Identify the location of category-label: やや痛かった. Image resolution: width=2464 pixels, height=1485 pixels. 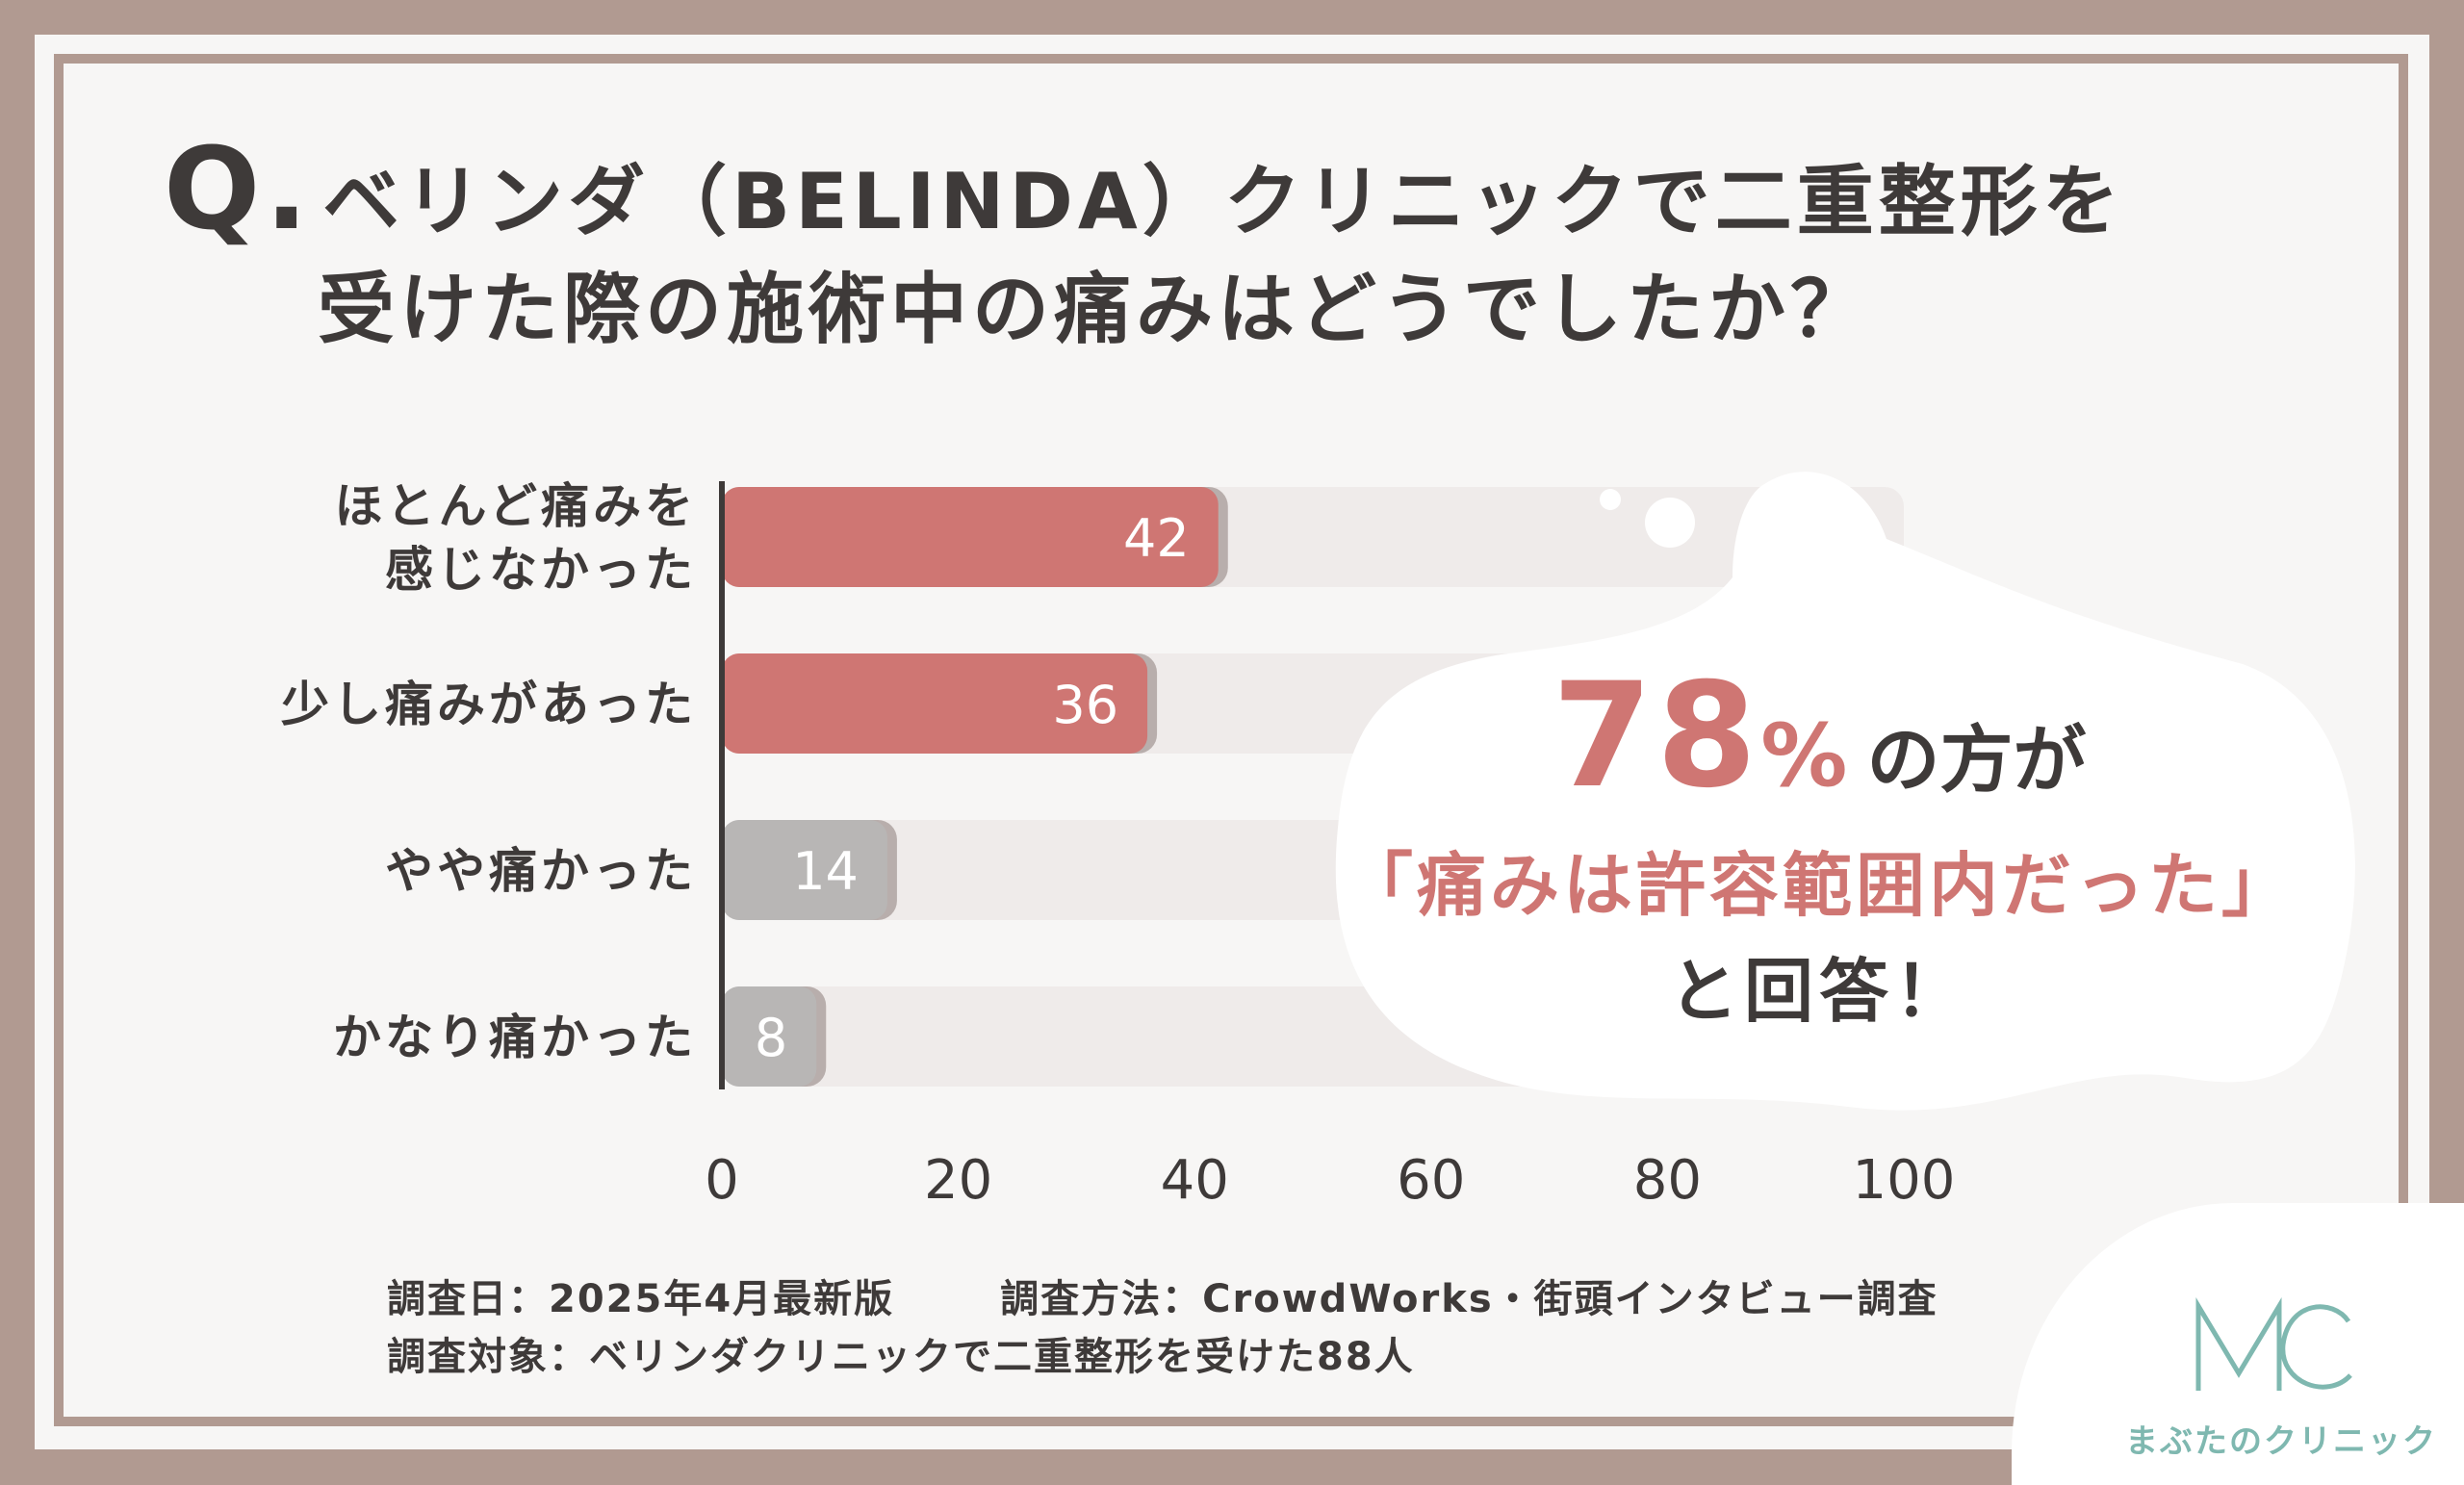
(541, 871).